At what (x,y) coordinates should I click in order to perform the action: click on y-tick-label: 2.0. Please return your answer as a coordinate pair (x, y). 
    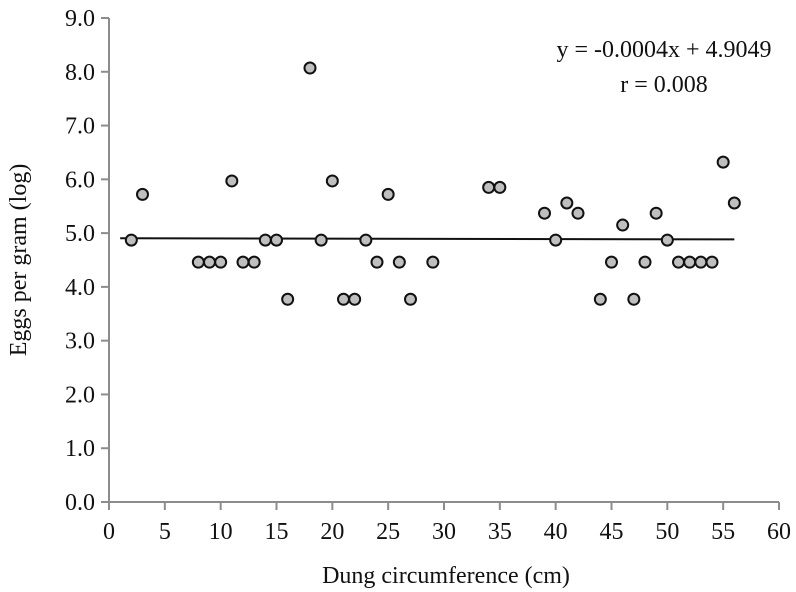
    Looking at the image, I should click on (80, 395).